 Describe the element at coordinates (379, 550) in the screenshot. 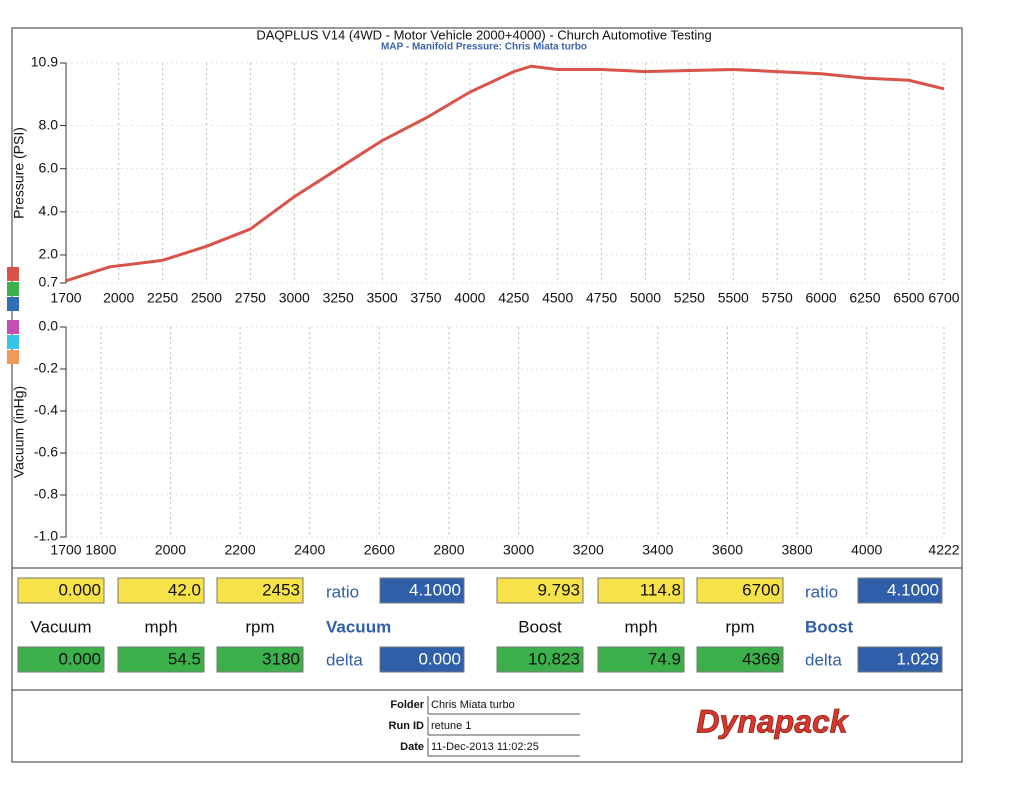

I see `x-tick-label: 2600` at that location.